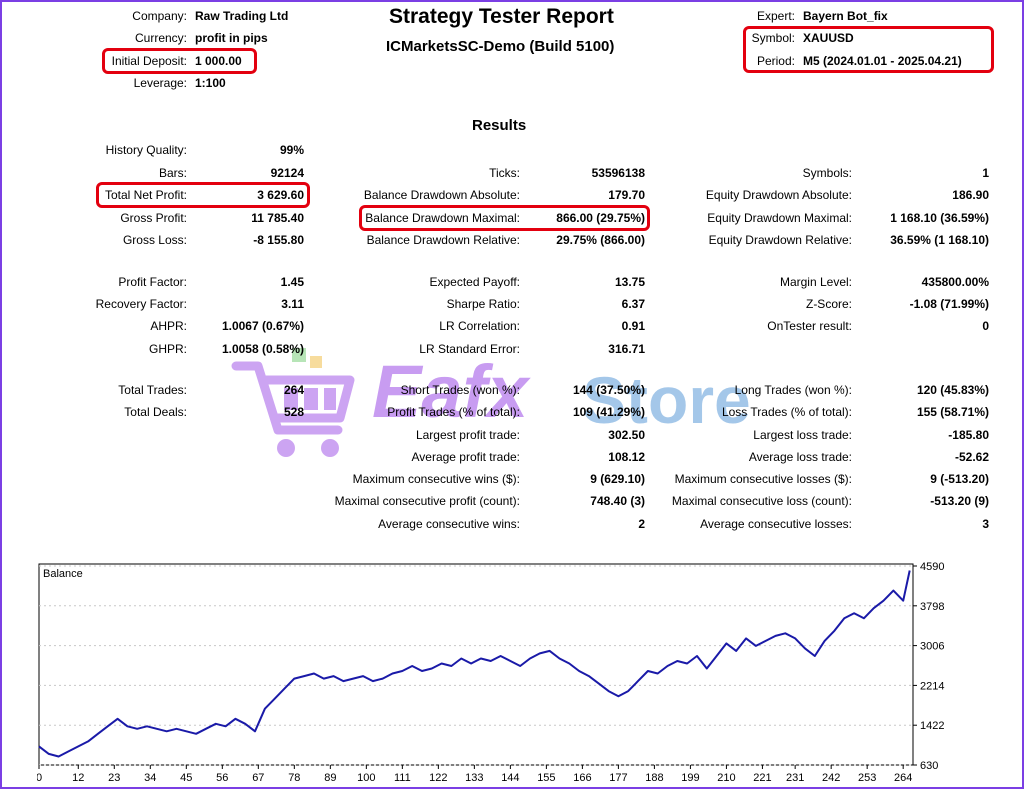 This screenshot has width=1024, height=789. What do you see at coordinates (868, 49) in the screenshot?
I see `highlight-symbol-period` at bounding box center [868, 49].